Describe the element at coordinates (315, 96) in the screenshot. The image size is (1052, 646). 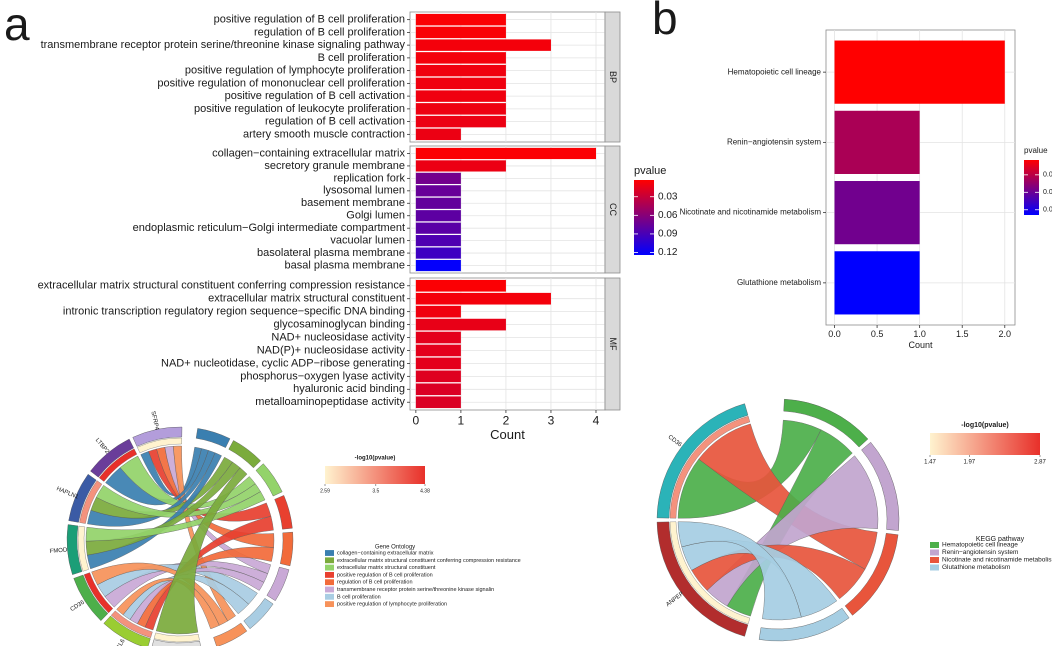
I see `category-label: positive regulation of B cell activation` at that location.